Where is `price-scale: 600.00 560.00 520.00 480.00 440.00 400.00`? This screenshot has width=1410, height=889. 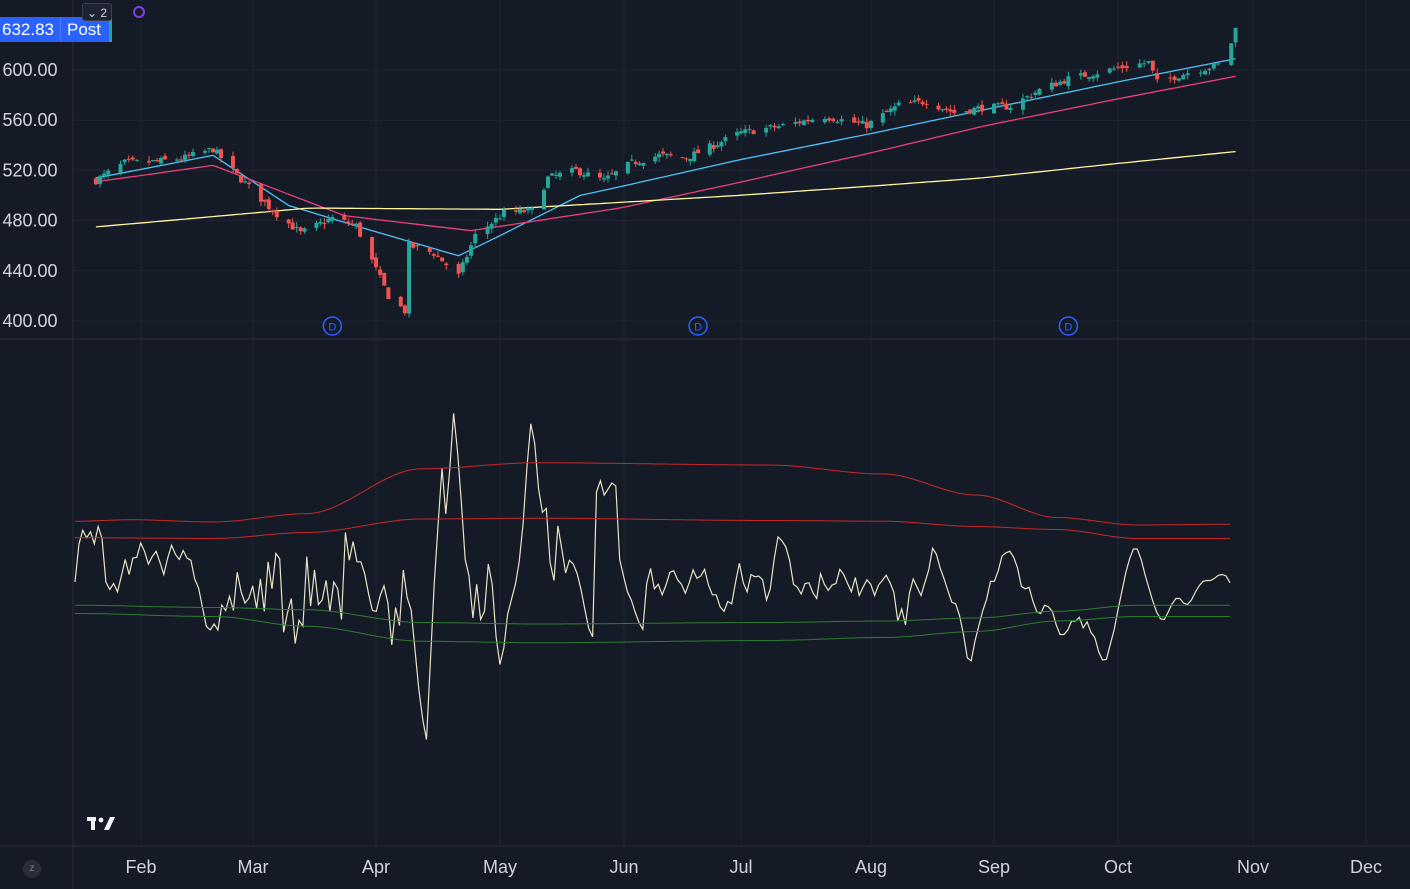
price-scale: 600.00 560.00 520.00 480.00 440.00 400.00 is located at coordinates (29, 195).